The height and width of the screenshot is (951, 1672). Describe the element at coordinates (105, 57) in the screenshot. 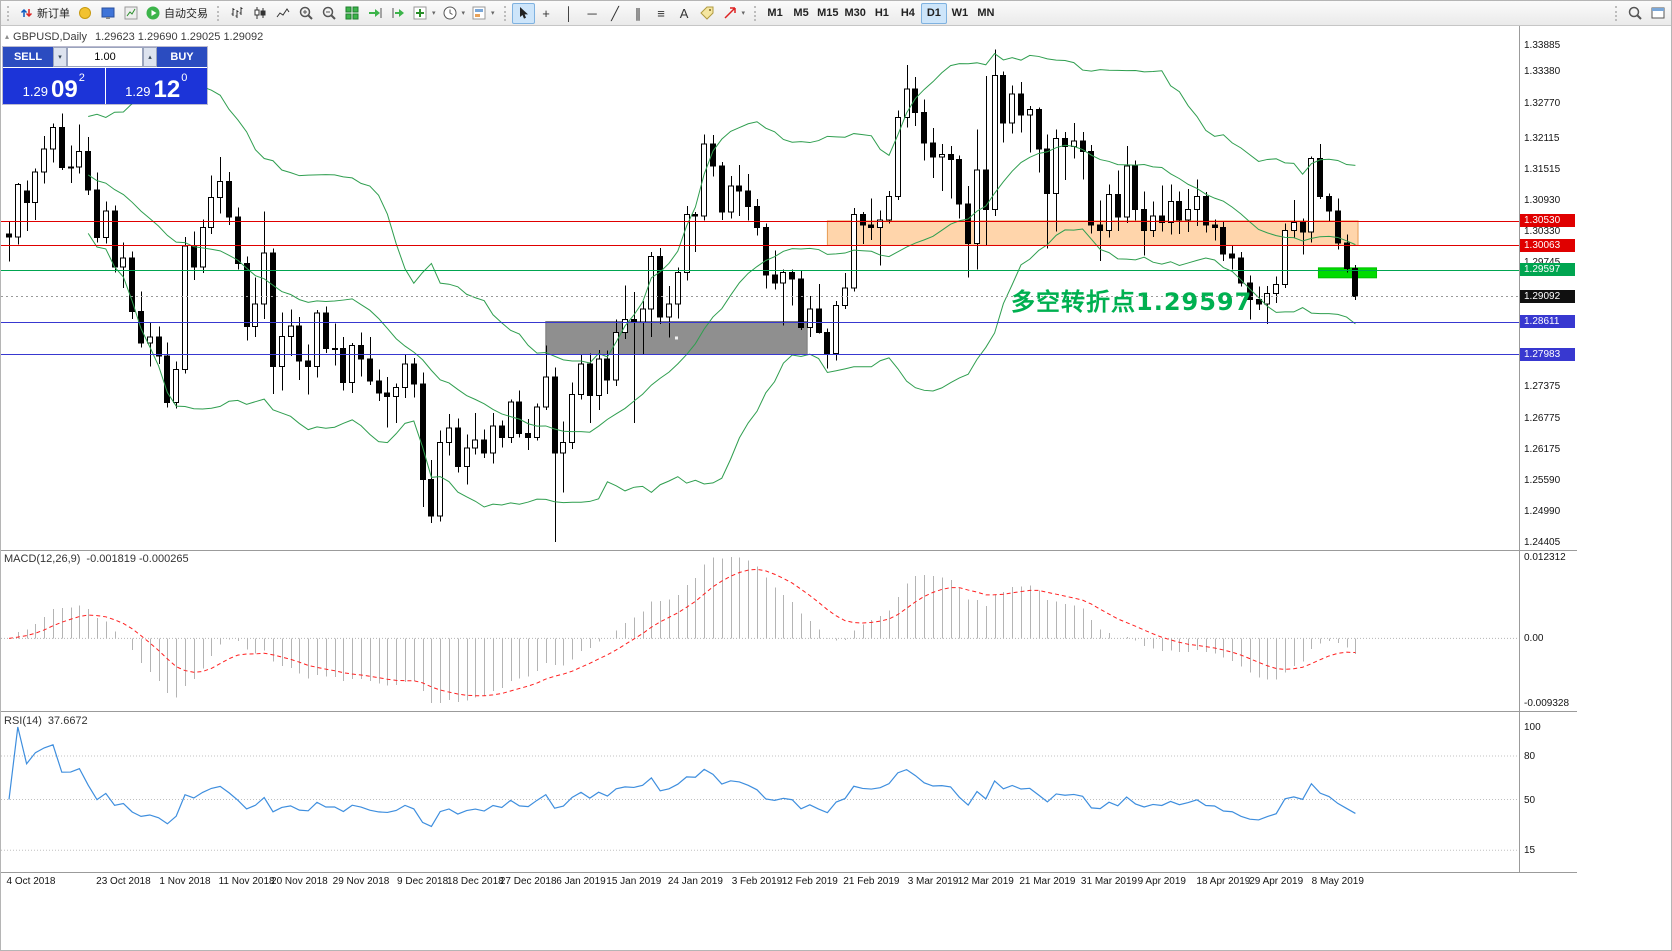

I see `volume-input: 1.00` at that location.